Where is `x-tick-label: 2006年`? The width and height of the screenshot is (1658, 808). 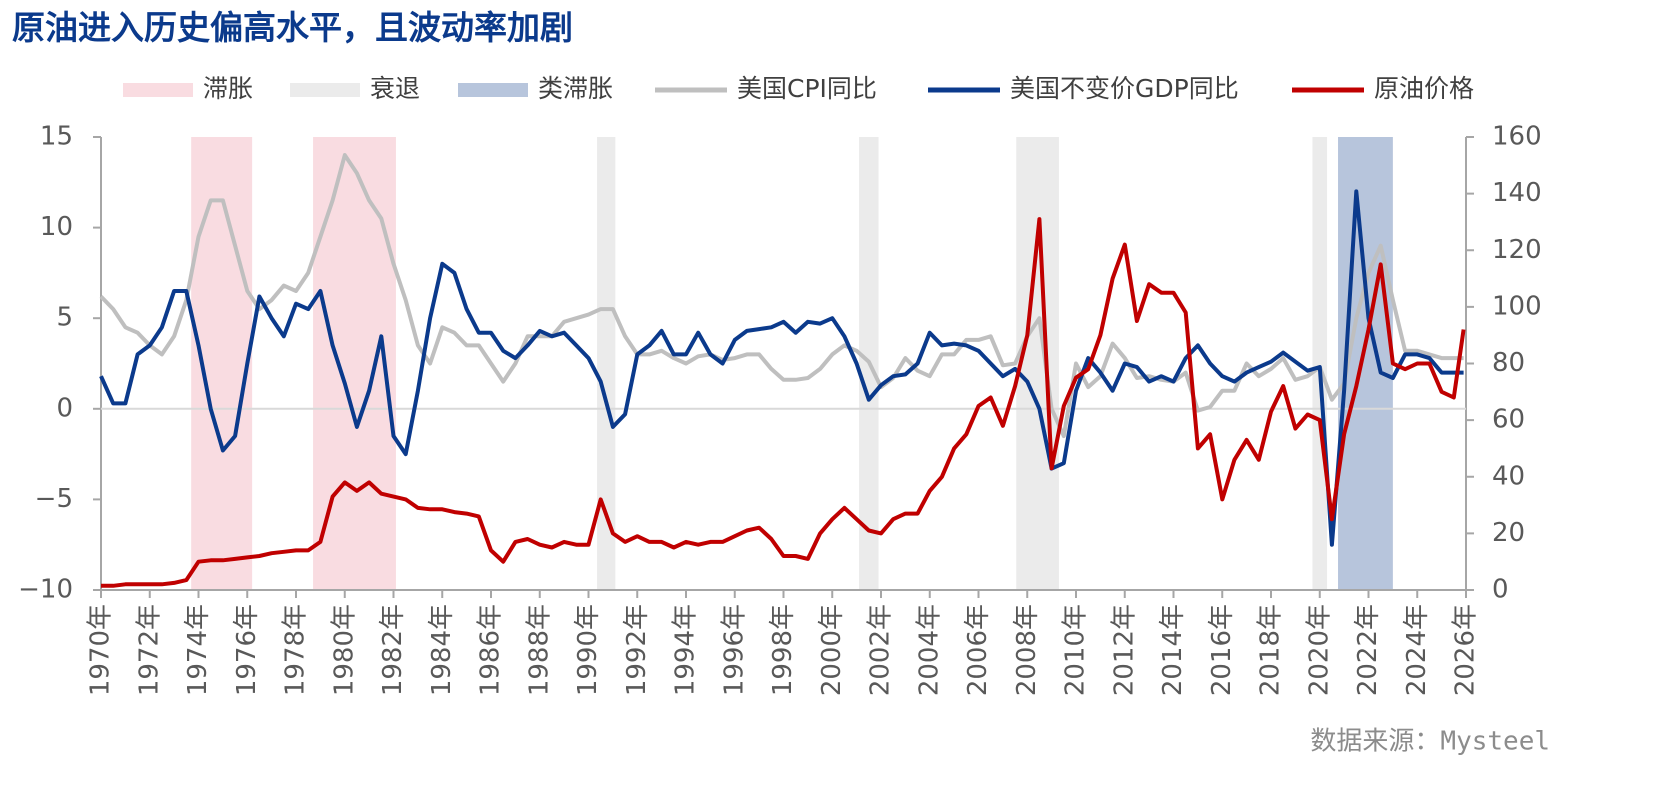 x-tick-label: 2006年 is located at coordinates (978, 650).